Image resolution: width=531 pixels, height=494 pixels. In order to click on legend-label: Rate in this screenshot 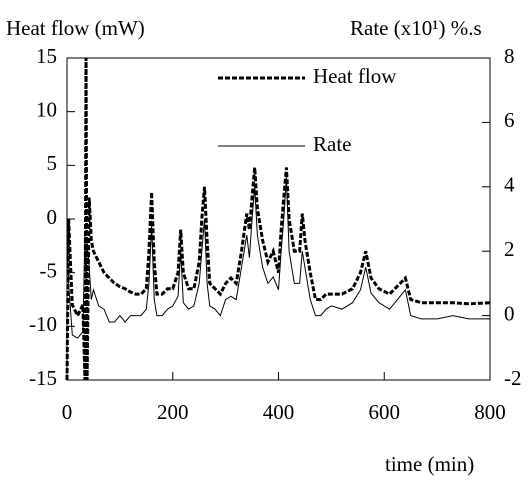, I will do `click(332, 144)`.